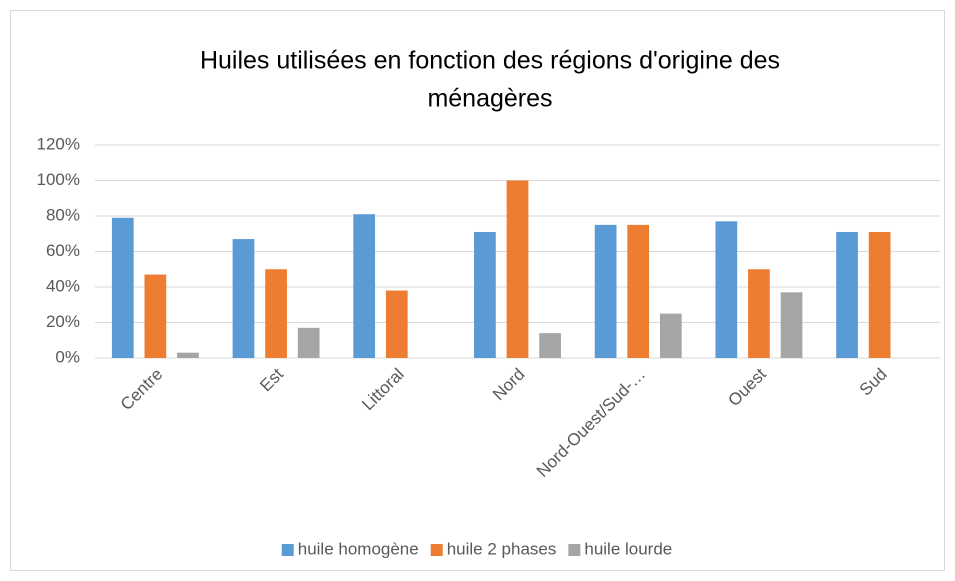 This screenshot has height=581, width=955. What do you see at coordinates (67, 356) in the screenshot?
I see `y-tick-label: 0%` at bounding box center [67, 356].